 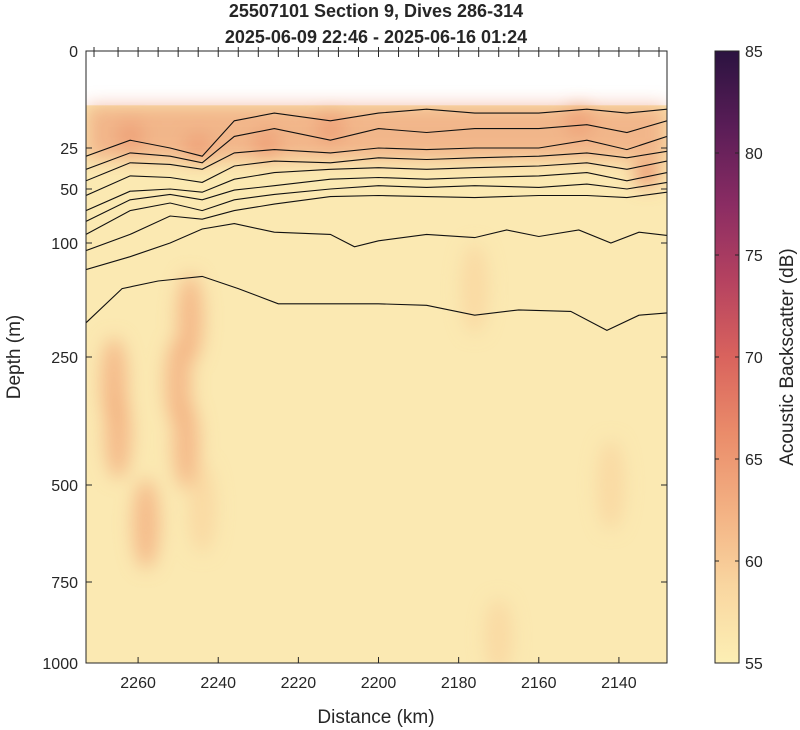 I want to click on x-tick-label: 2140, so click(x=619, y=683).